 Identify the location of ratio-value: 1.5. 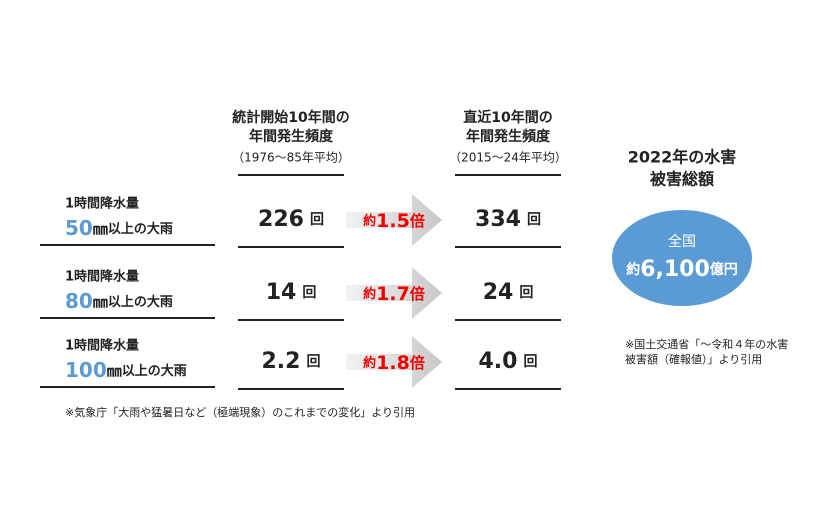
(393, 221).